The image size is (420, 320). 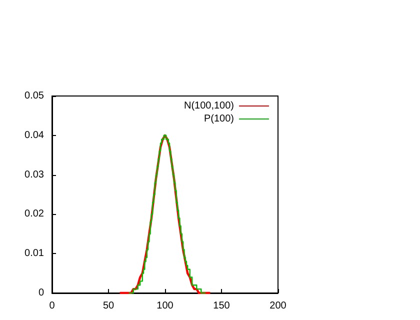 I want to click on x-tick-label: 150, so click(x=221, y=306).